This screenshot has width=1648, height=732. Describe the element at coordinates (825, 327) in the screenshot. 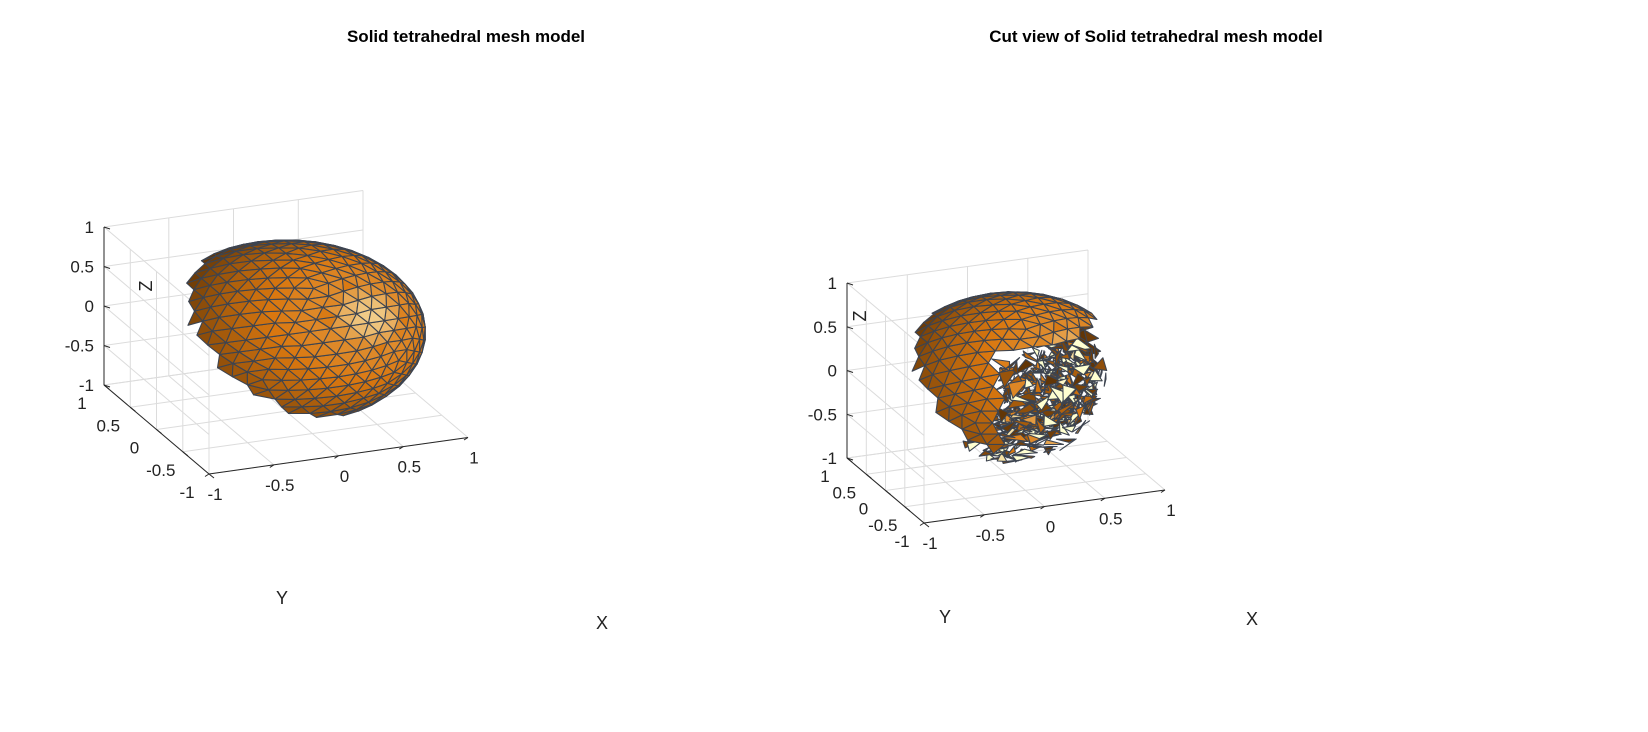

I see `z-tick-label: 0.5` at that location.